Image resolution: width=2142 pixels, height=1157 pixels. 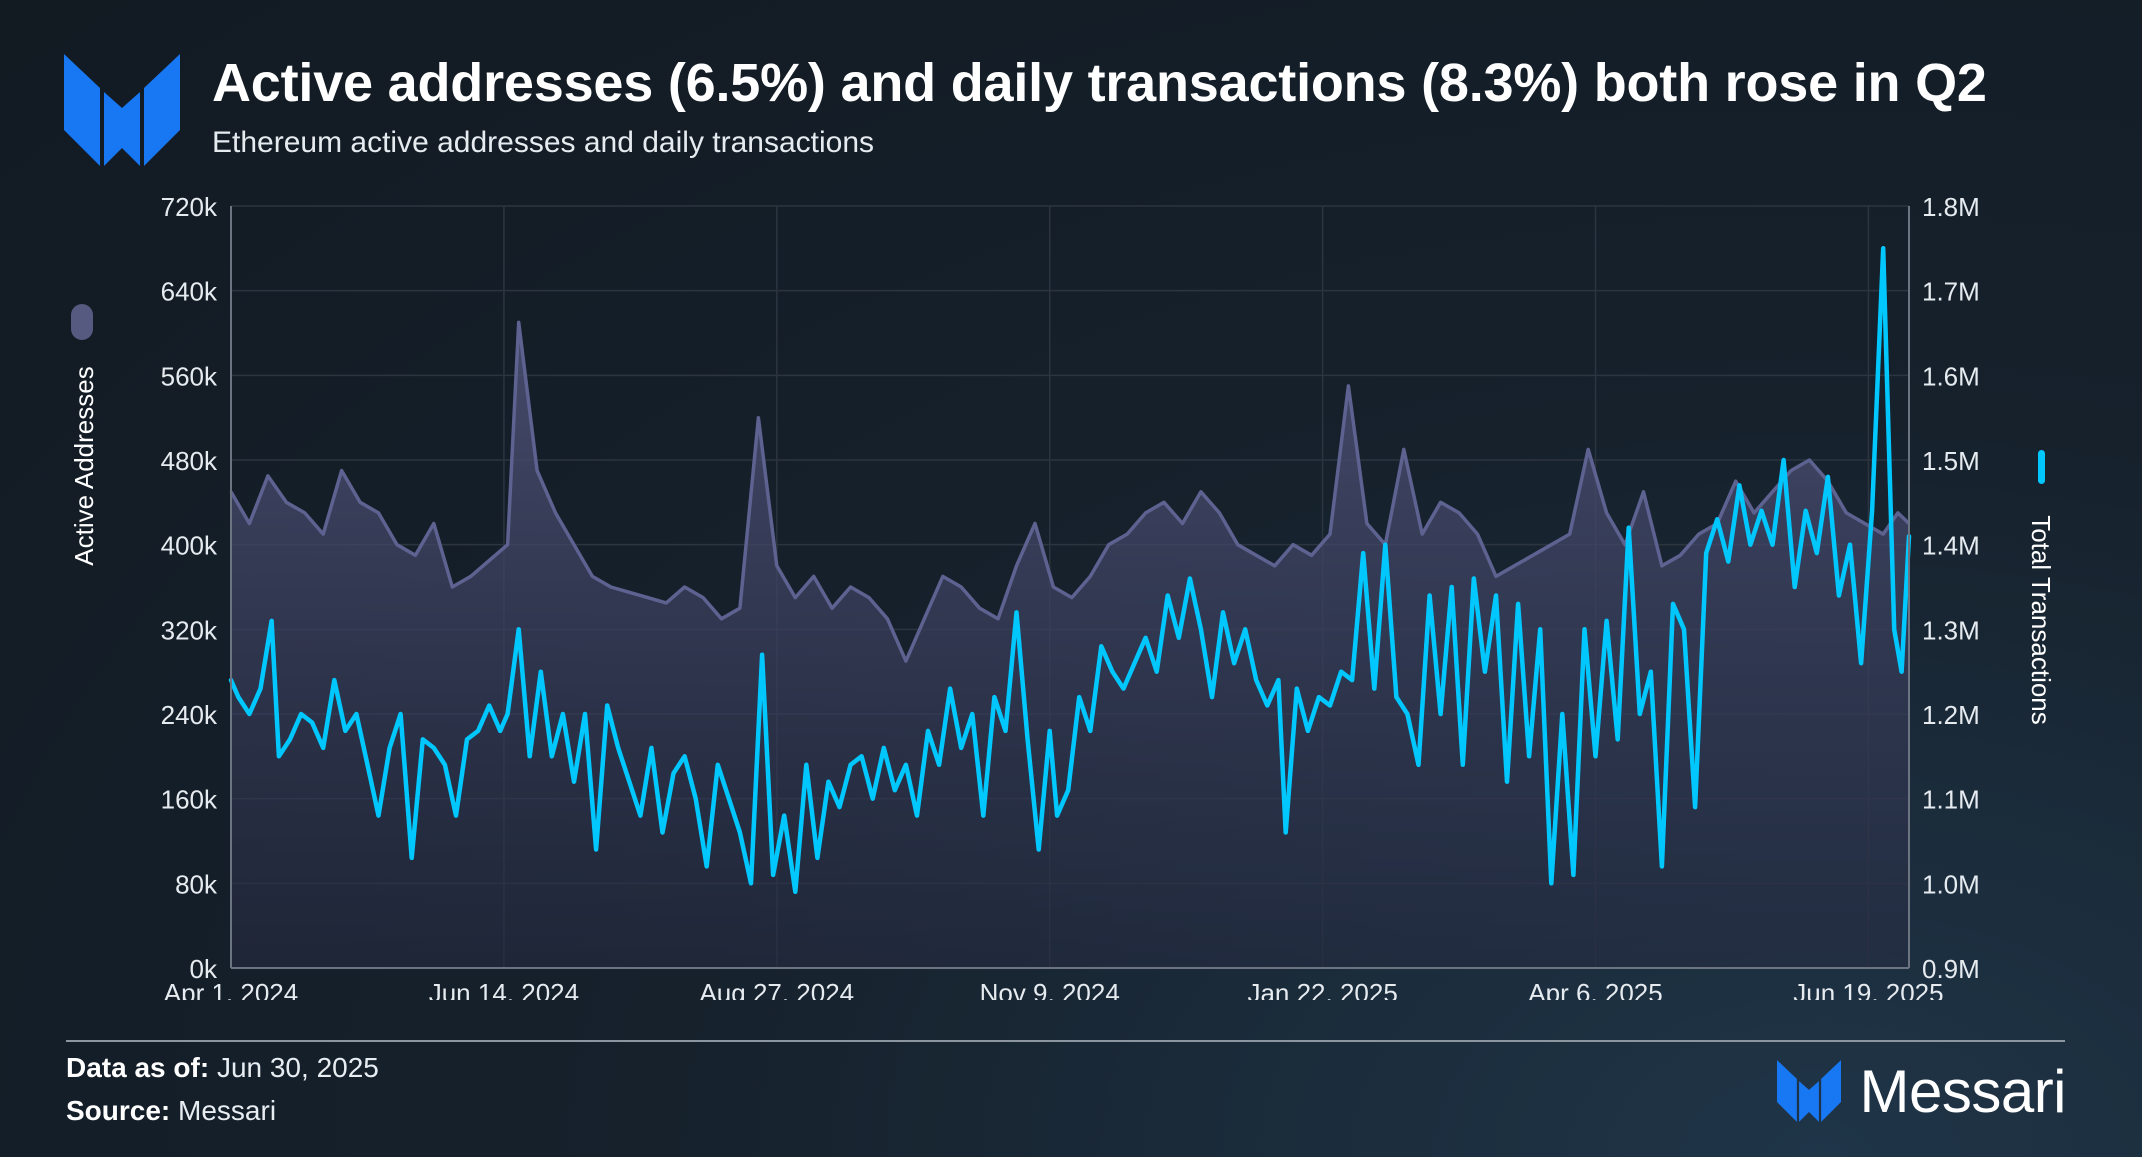 I want to click on legend-total-transactions: Total Transactions, so click(x=2041, y=587).